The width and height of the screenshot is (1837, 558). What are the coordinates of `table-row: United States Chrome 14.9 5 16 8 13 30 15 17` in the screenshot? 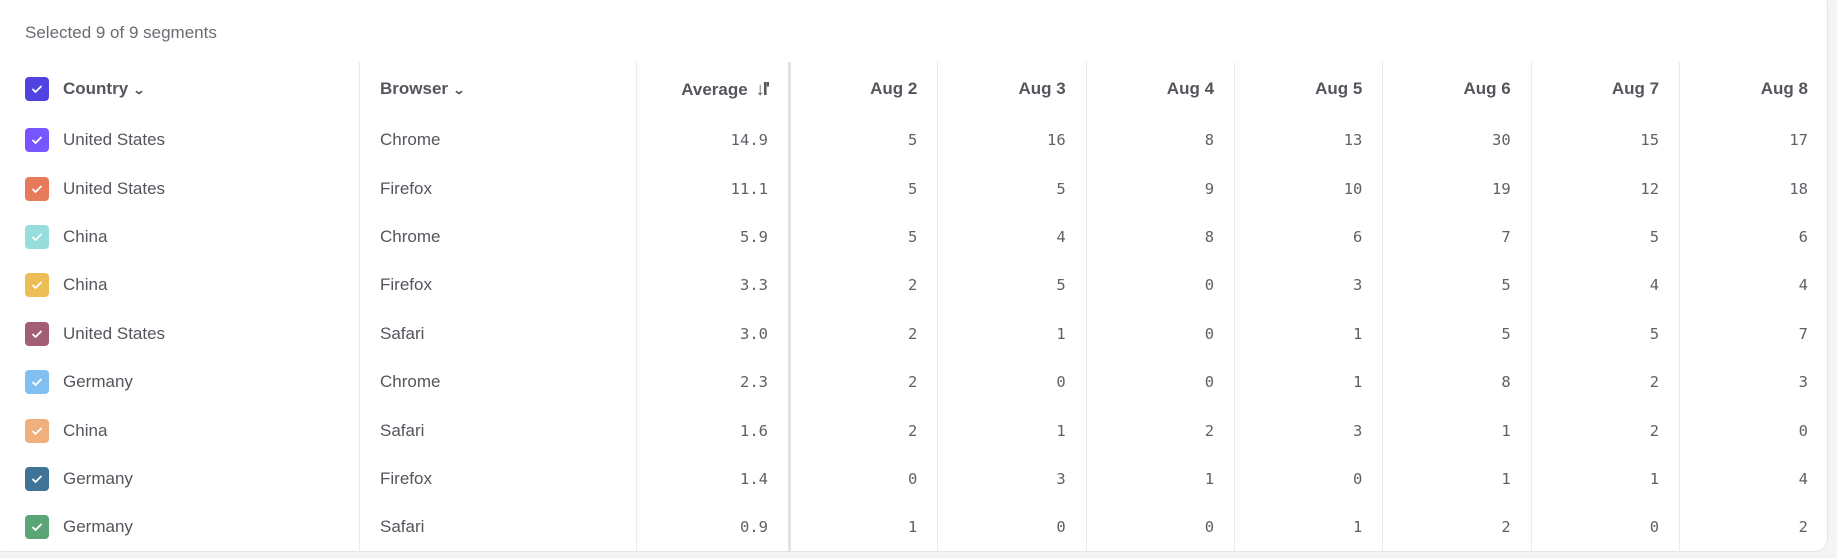 It's located at (914, 140).